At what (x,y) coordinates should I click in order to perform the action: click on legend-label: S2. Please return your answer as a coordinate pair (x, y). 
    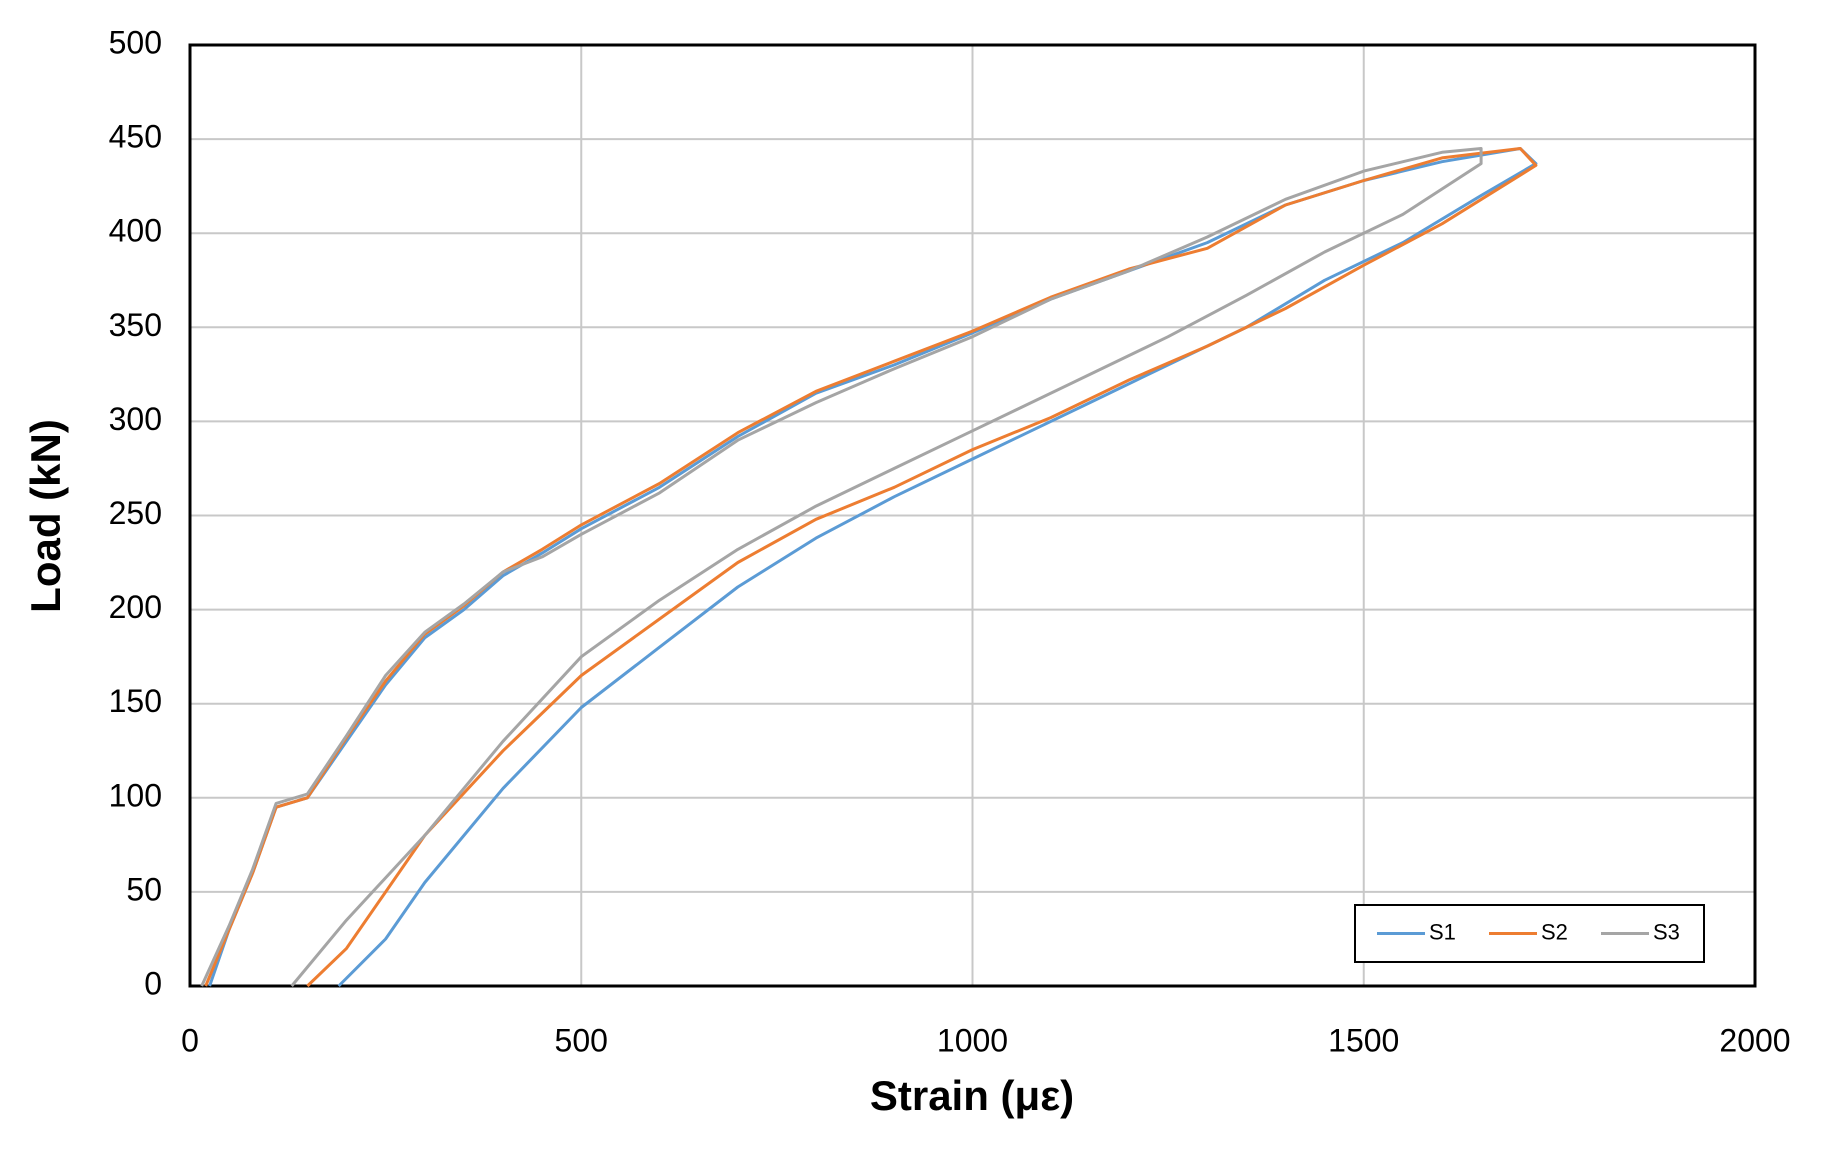
    Looking at the image, I should click on (1554, 931).